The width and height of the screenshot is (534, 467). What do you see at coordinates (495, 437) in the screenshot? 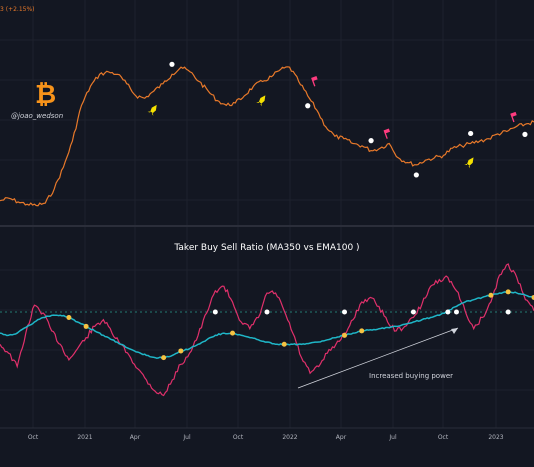
I see `time-tick-label: 2023` at bounding box center [495, 437].